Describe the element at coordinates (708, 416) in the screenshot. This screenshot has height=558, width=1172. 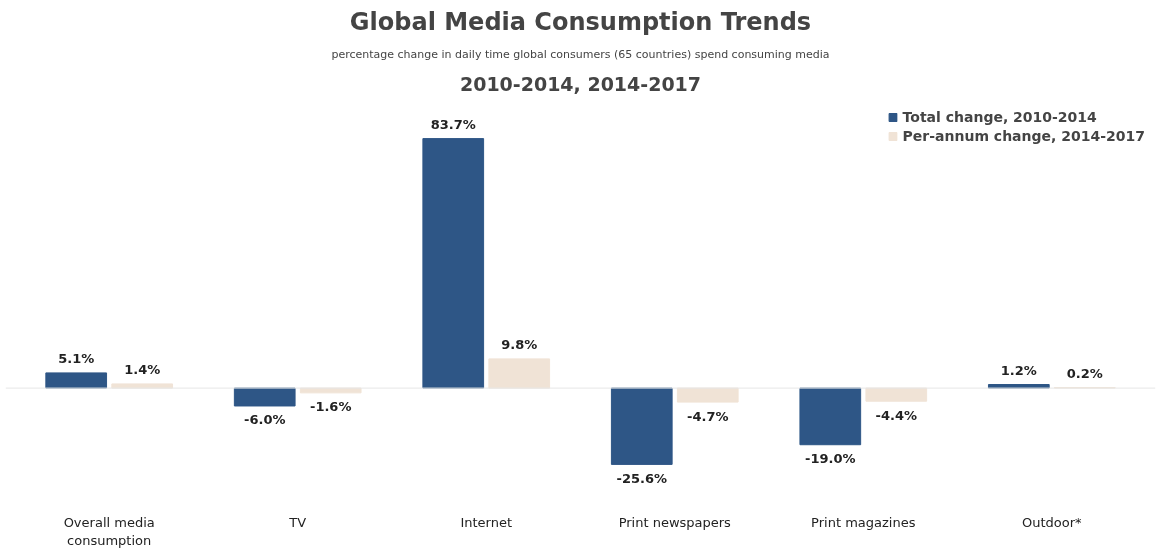
I see `data-label: -4.7%` at that location.